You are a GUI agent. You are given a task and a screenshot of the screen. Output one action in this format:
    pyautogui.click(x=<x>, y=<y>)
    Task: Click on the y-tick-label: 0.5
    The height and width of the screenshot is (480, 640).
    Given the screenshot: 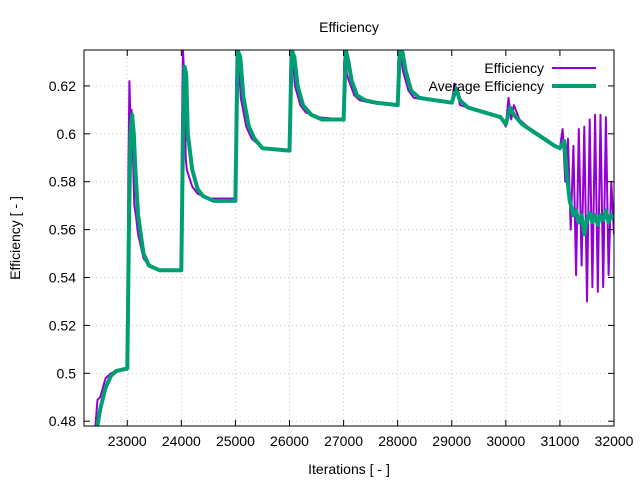 What is the action you would take?
    pyautogui.click(x=67, y=373)
    